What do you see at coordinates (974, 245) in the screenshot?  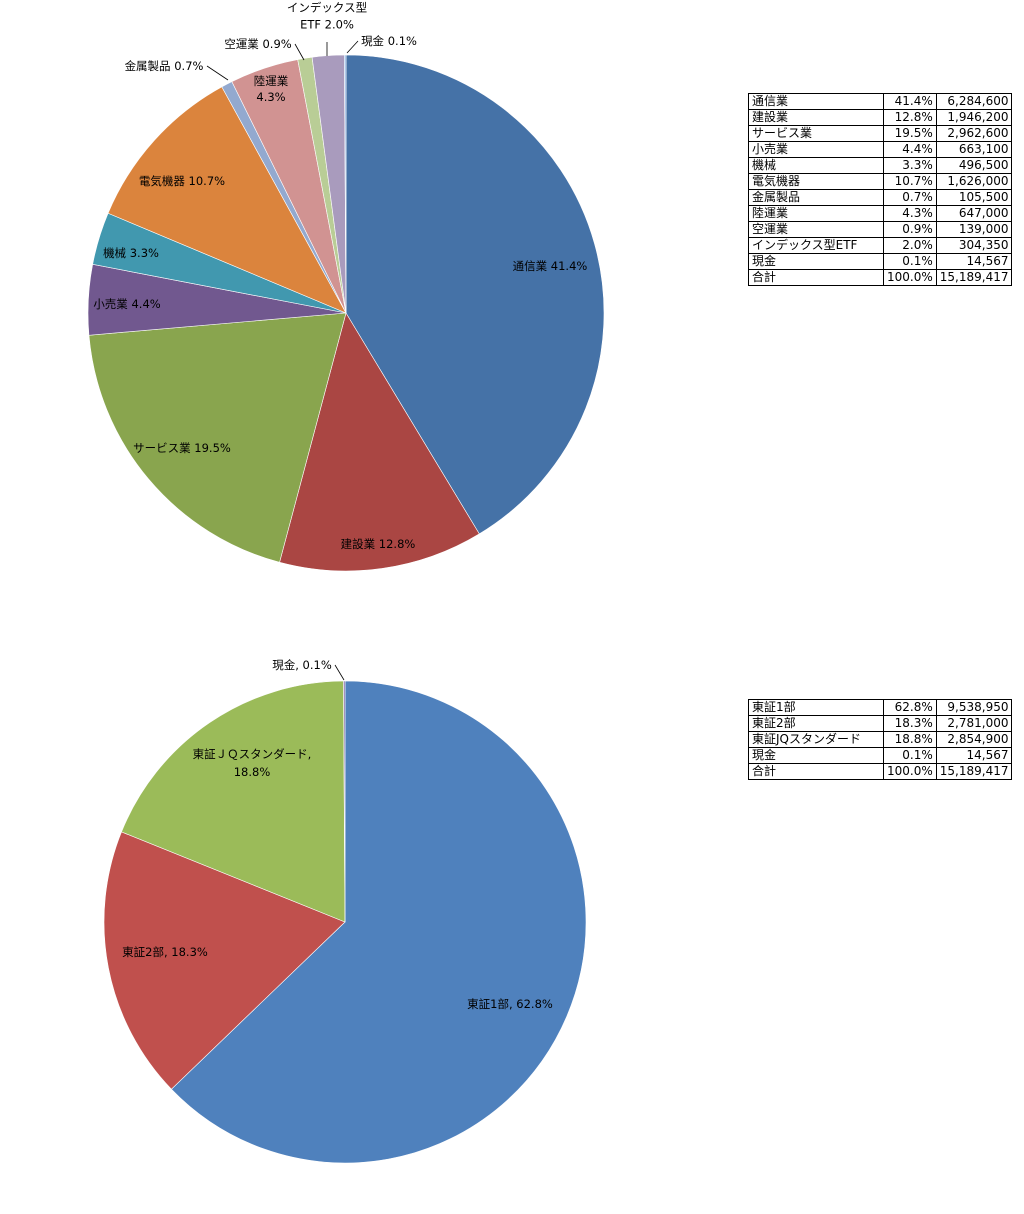 I see `table-cell-amount: 304,350` at bounding box center [974, 245].